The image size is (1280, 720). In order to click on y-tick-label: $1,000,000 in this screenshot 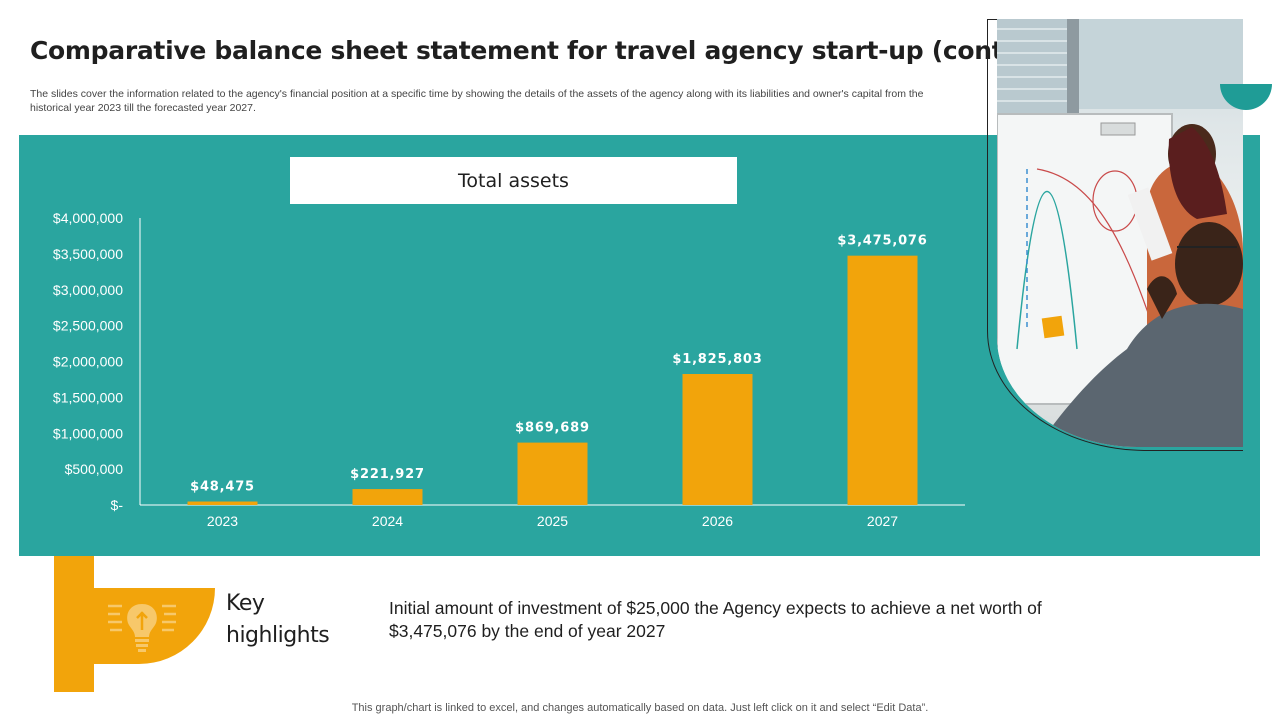, I will do `click(88, 433)`.